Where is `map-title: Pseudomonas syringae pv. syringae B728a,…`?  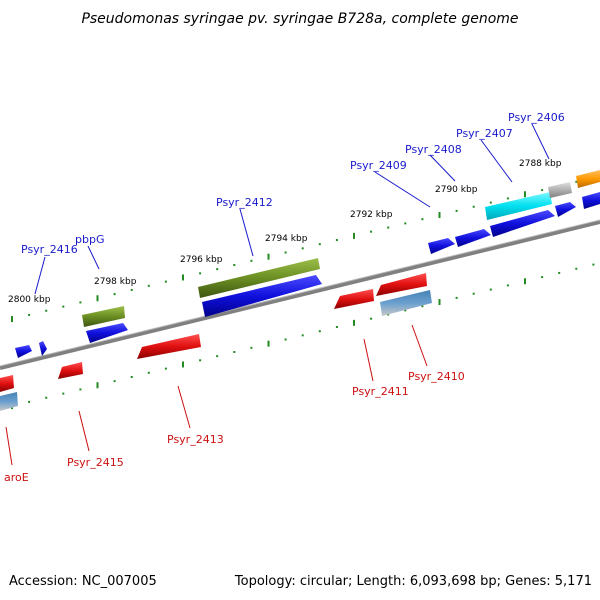 map-title: Pseudomonas syringae pv. syringae B728a,… is located at coordinates (299, 19).